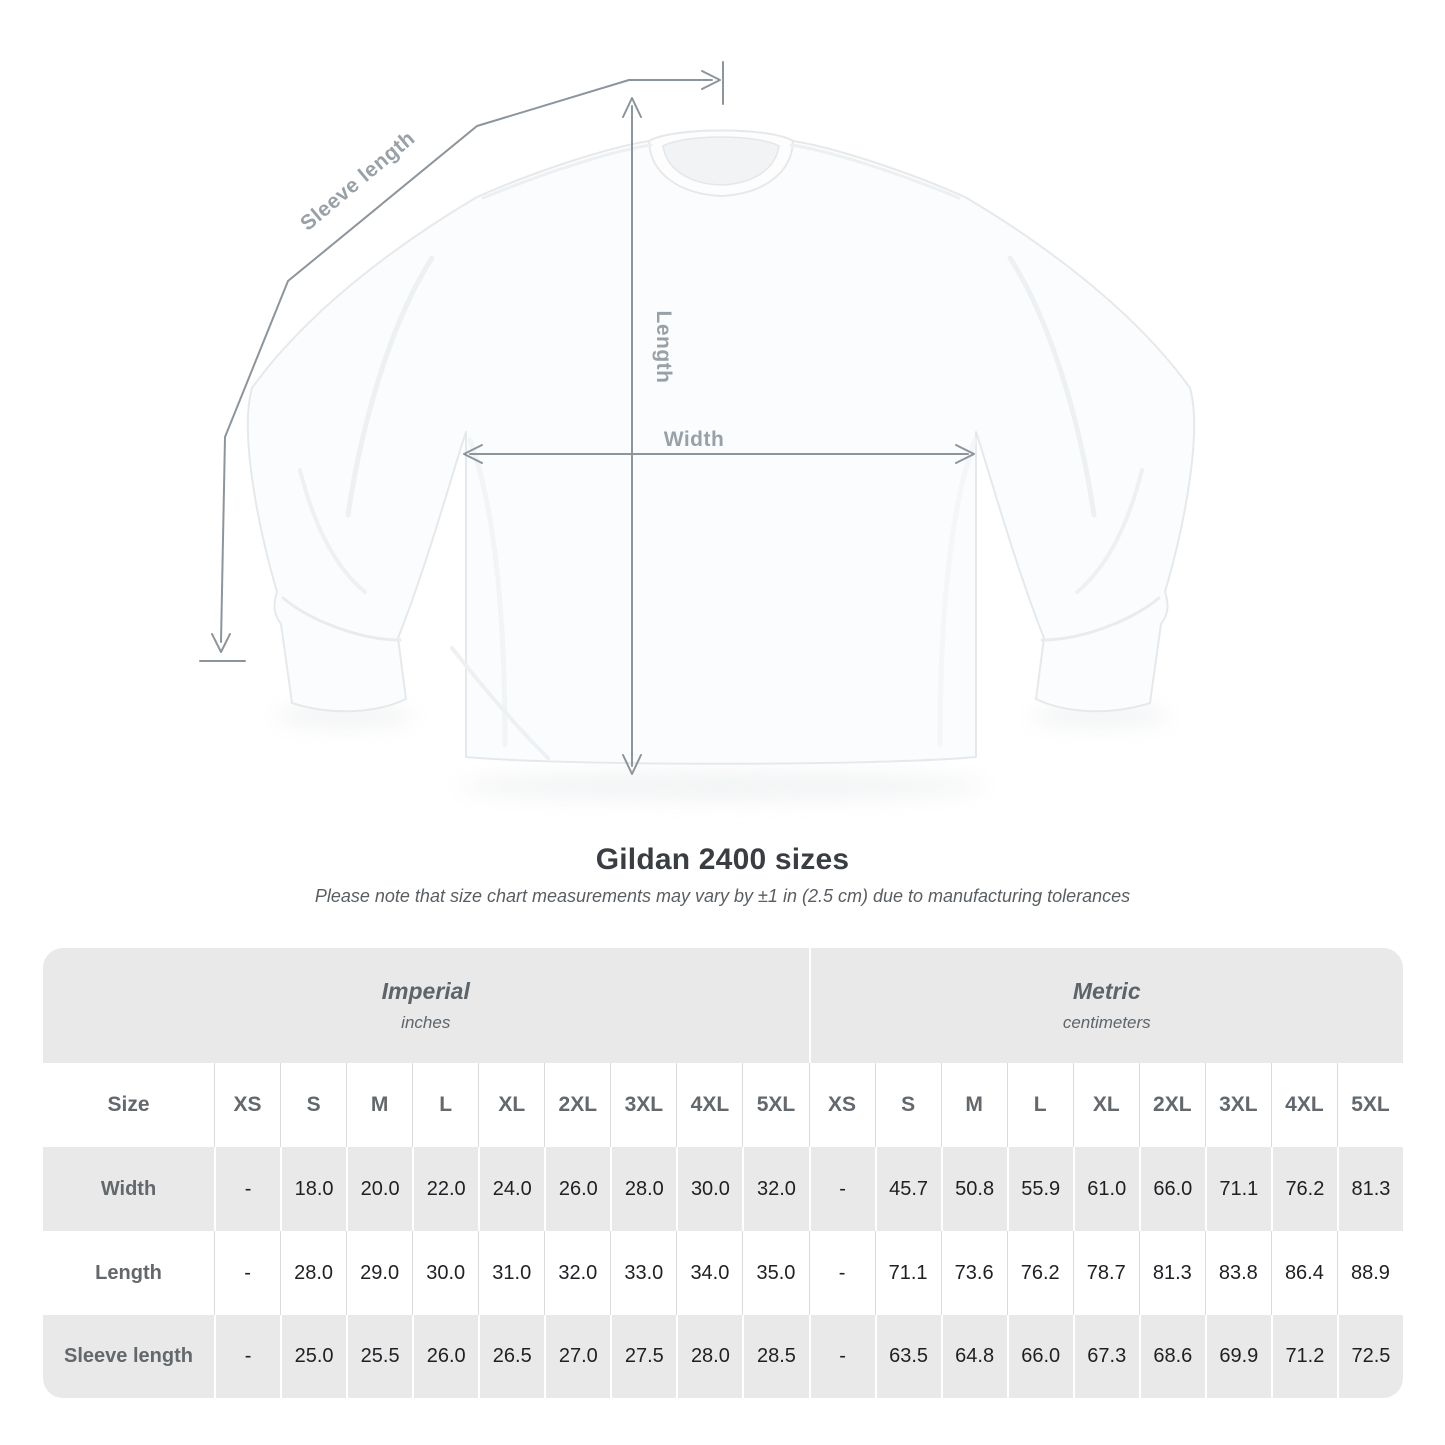 This screenshot has width=1445, height=1445. I want to click on row-label: Length, so click(128, 1272).